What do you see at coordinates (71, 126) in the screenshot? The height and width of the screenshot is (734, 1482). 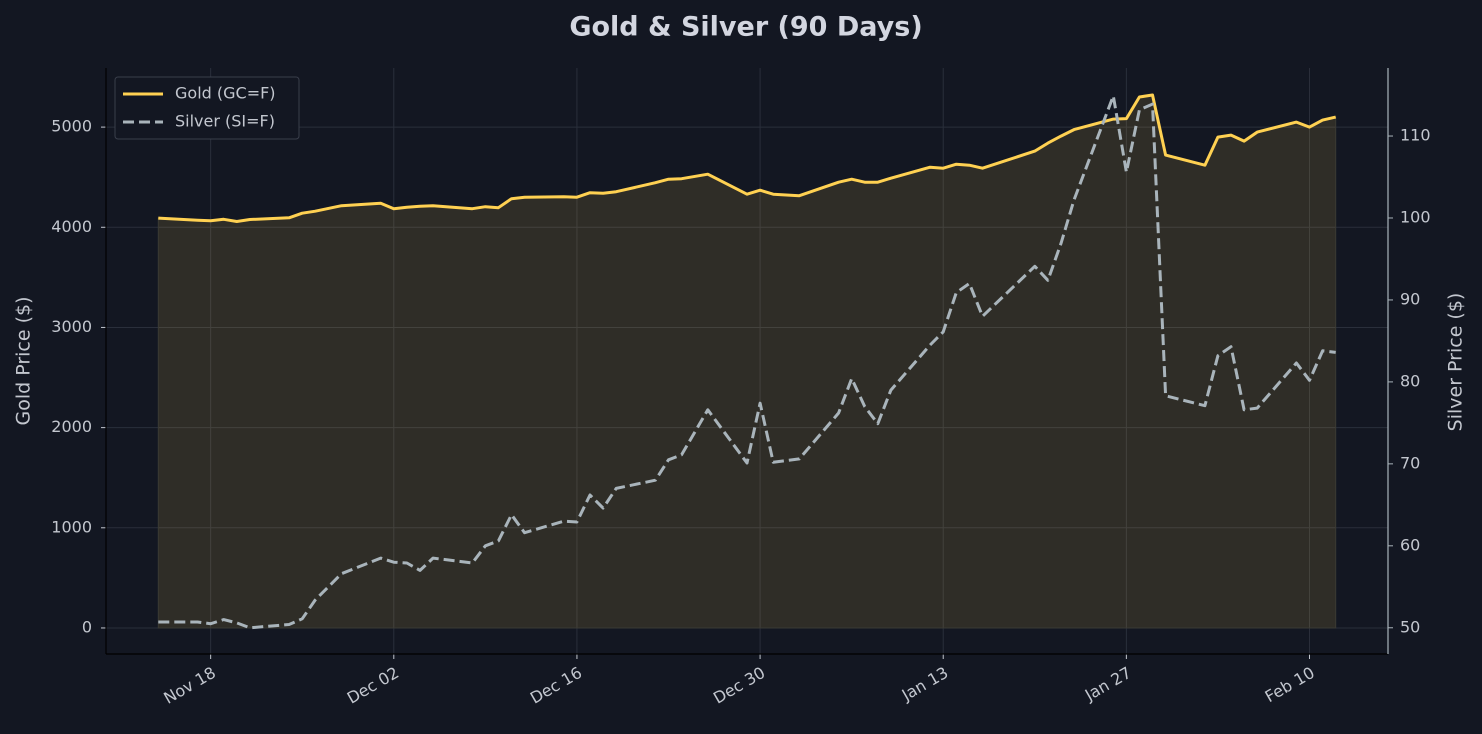 I see `y-tick-label: 5000` at bounding box center [71, 126].